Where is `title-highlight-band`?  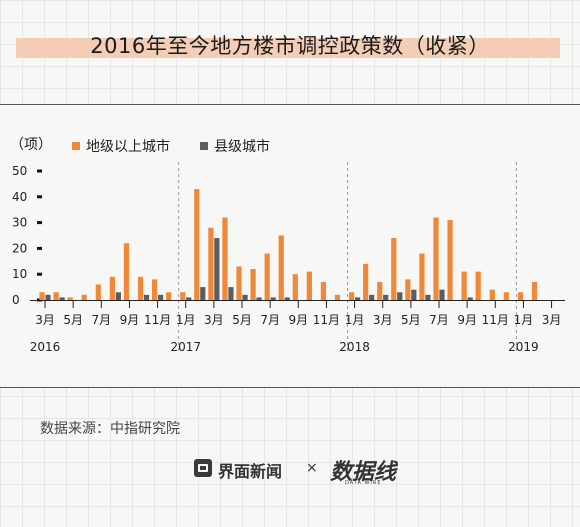 title-highlight-band is located at coordinates (288, 48).